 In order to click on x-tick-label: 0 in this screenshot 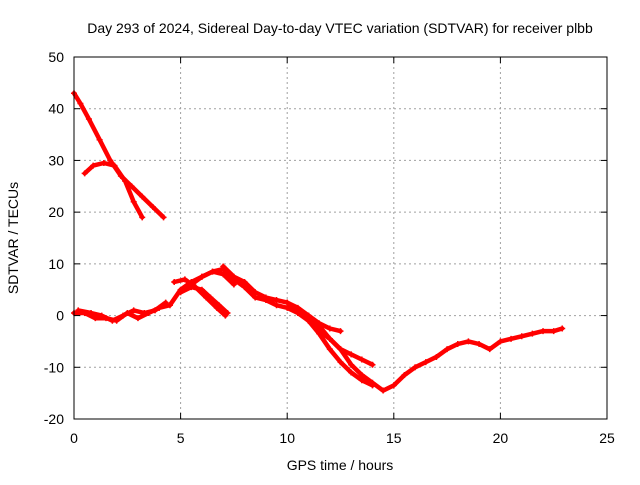, I will do `click(74, 438)`.